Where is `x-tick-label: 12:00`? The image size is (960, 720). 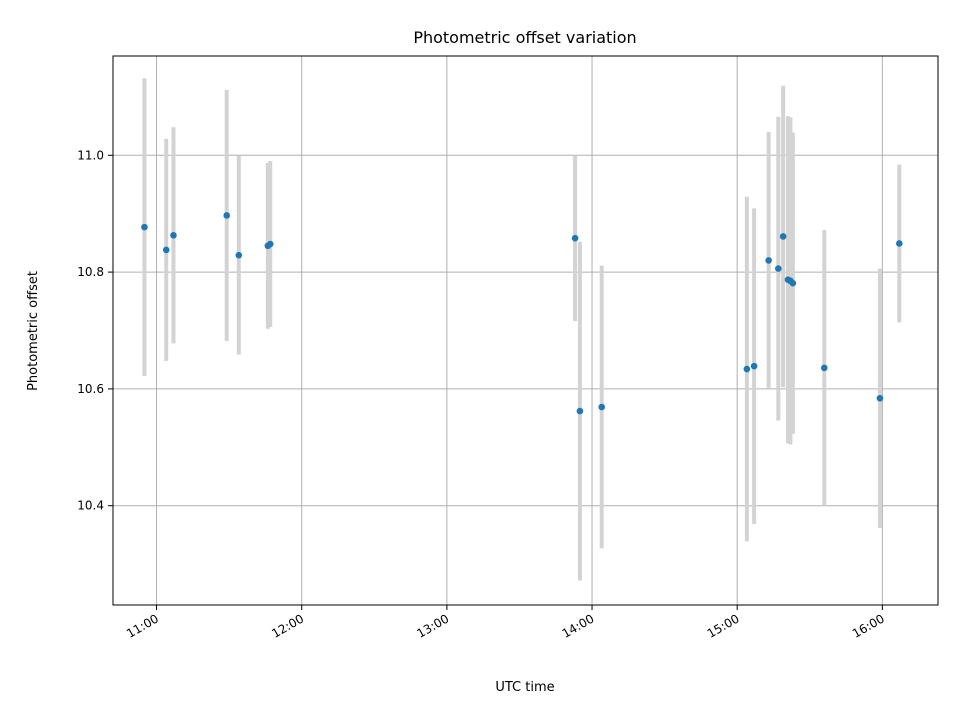
x-tick-label: 12:00 is located at coordinates (287, 625).